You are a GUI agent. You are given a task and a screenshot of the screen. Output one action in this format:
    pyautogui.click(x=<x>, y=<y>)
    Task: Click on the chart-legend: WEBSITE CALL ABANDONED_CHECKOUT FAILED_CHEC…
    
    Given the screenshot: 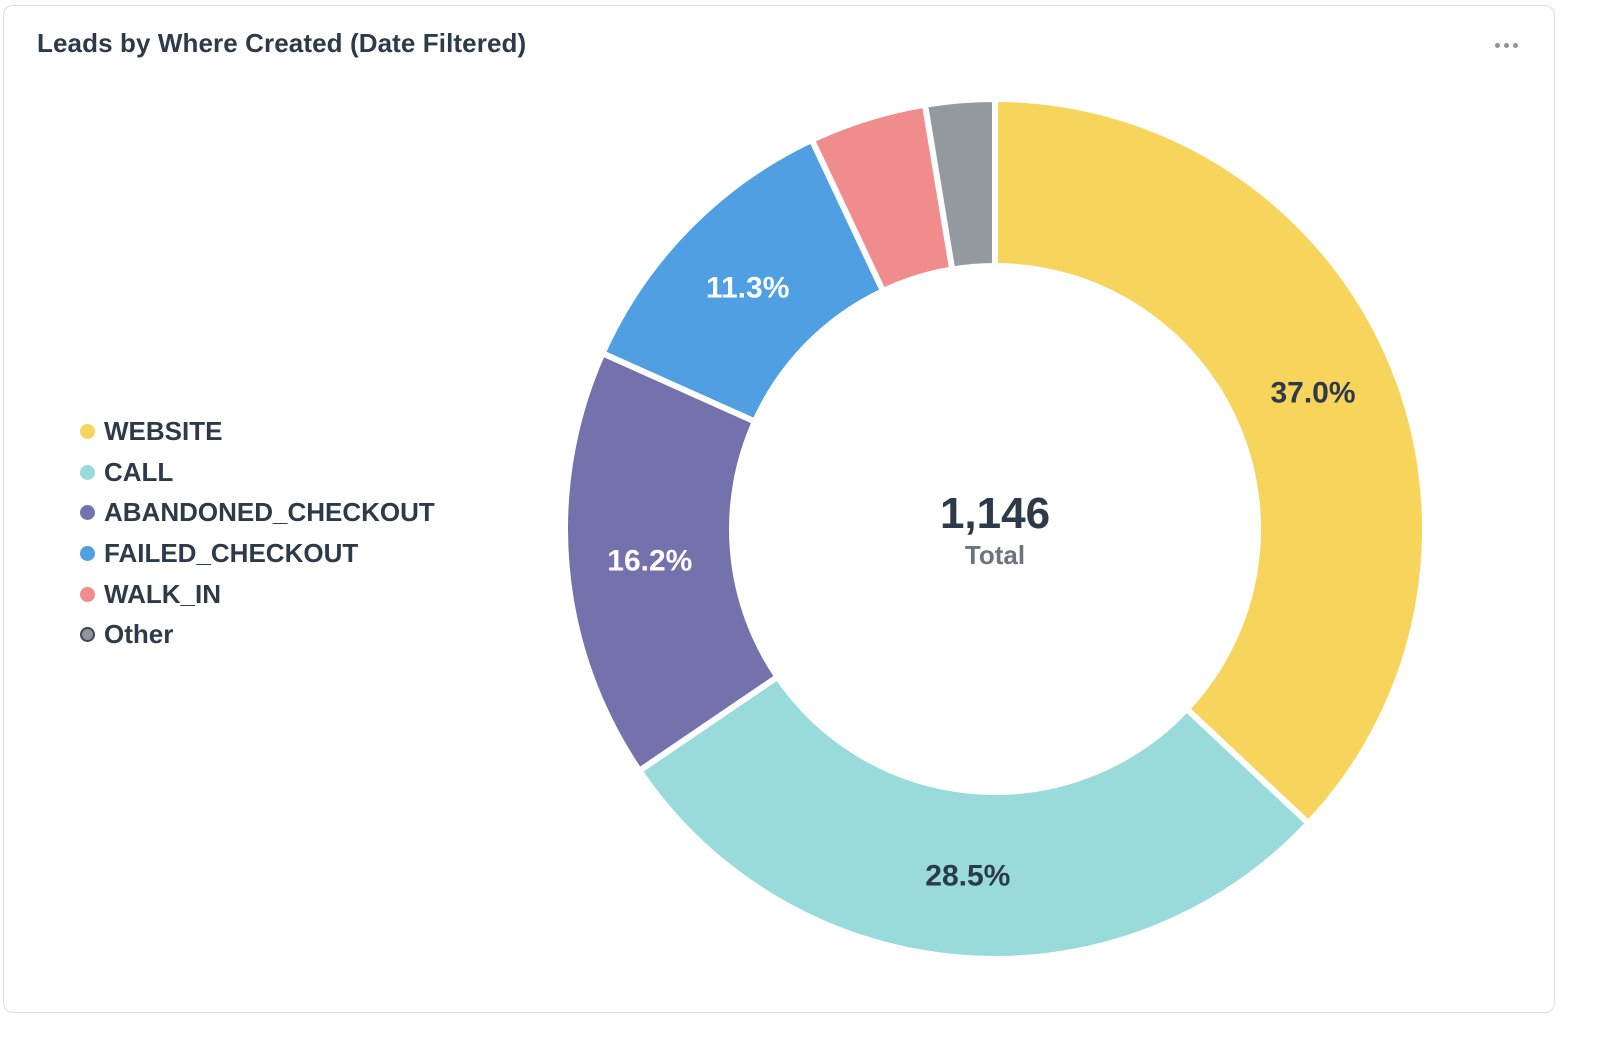 What is the action you would take?
    pyautogui.click(x=257, y=533)
    